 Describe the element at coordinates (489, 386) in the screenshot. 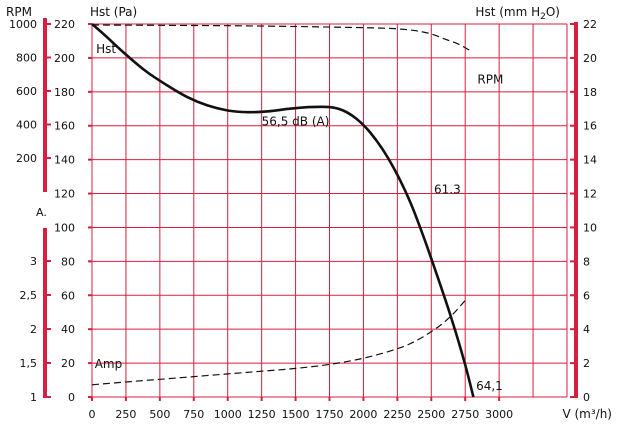

I see `annotation-label: 64,1` at that location.